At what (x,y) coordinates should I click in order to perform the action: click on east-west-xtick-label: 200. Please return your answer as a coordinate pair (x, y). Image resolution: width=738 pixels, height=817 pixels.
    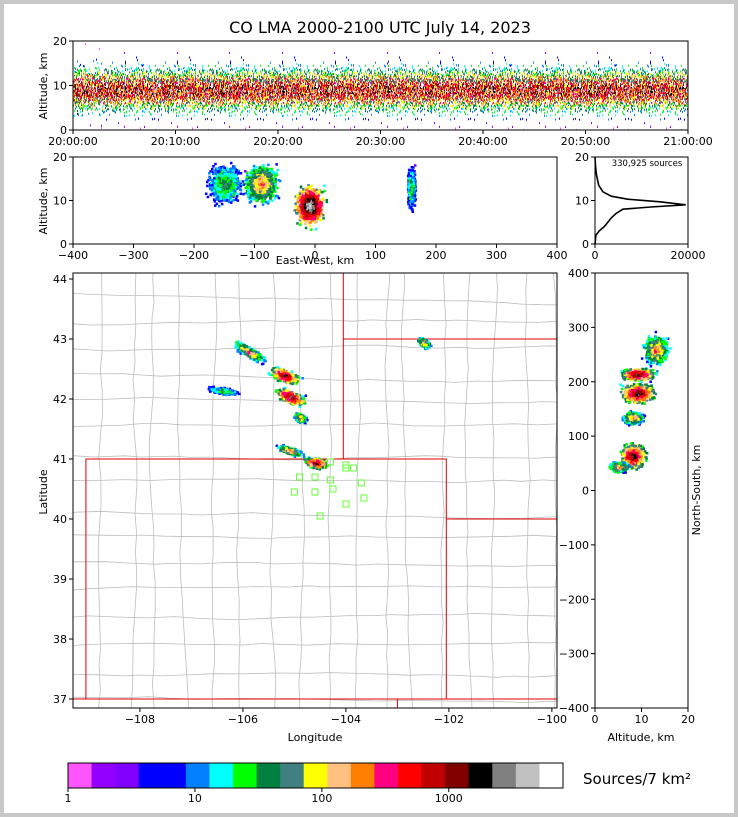
    Looking at the image, I should click on (436, 255).